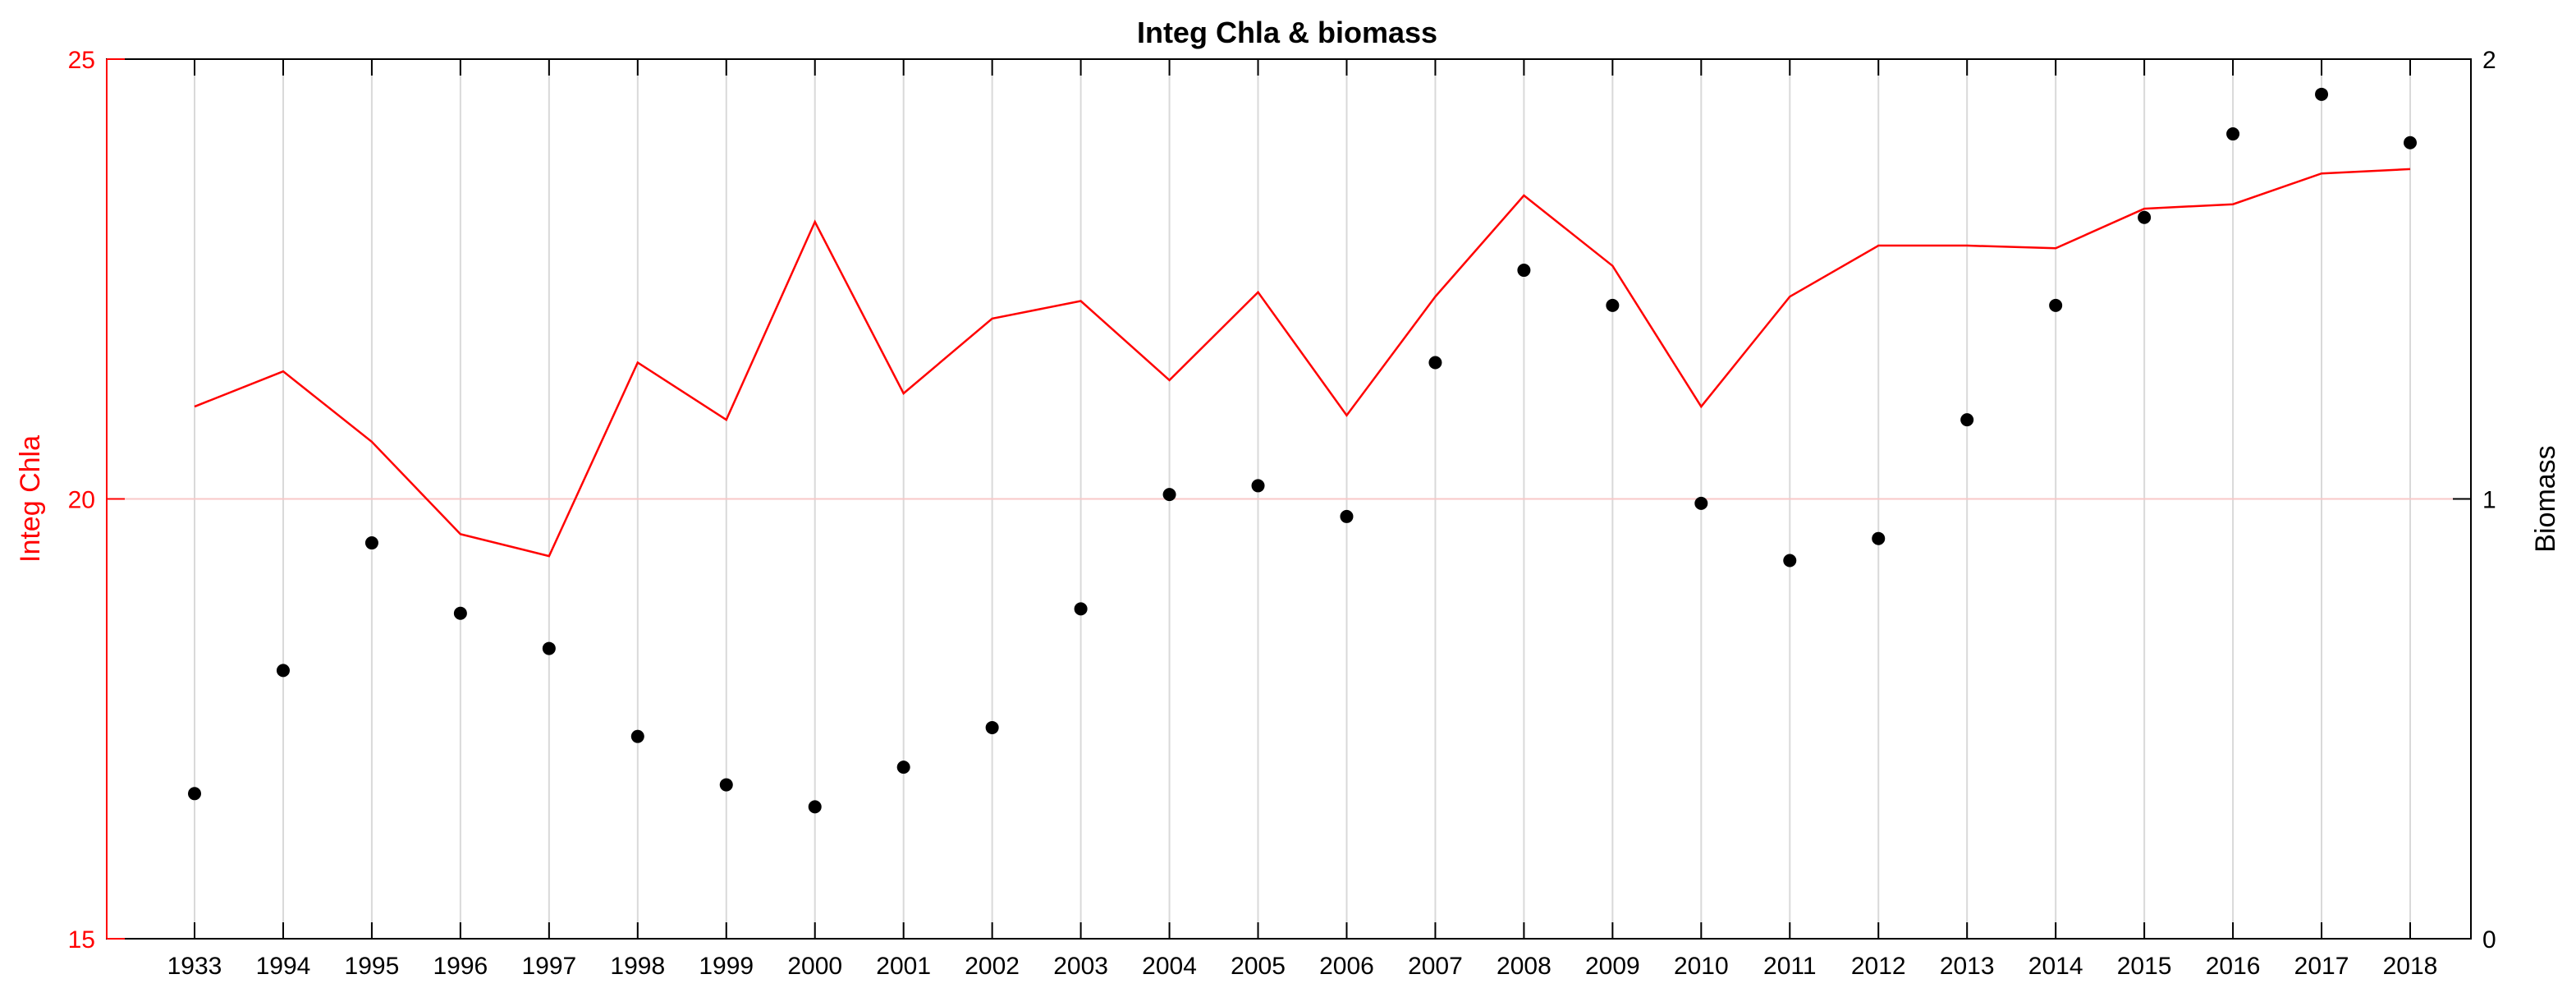  What do you see at coordinates (2056, 966) in the screenshot?
I see `x-tick-label: 2014` at bounding box center [2056, 966].